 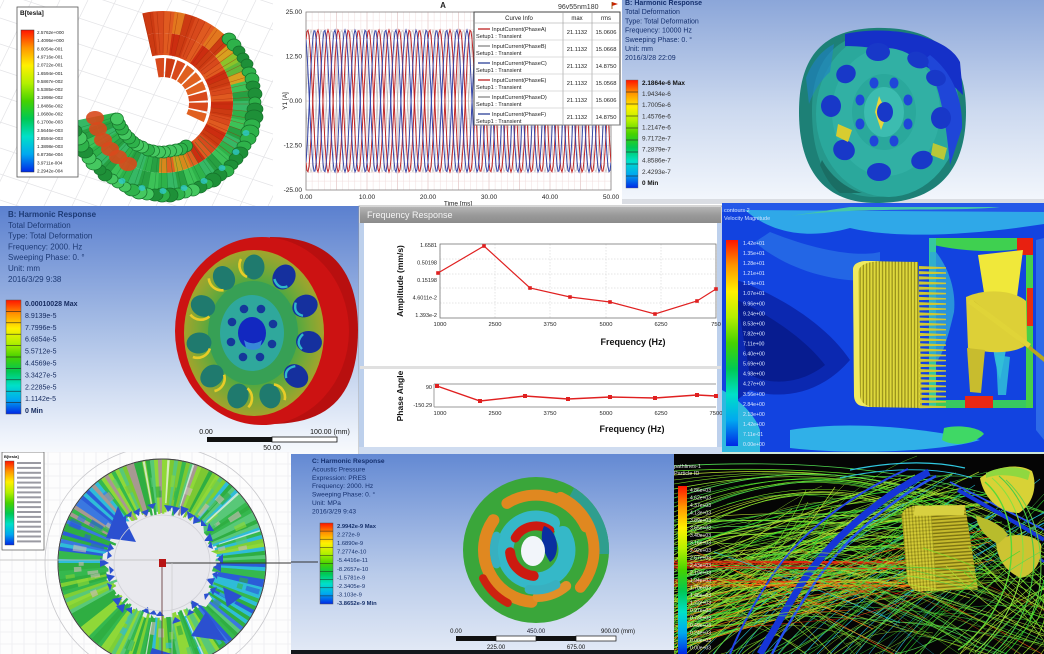 What do you see at coordinates (700, 559) in the screenshot?
I see `svg-text: 2.67e+03` at bounding box center [700, 559].